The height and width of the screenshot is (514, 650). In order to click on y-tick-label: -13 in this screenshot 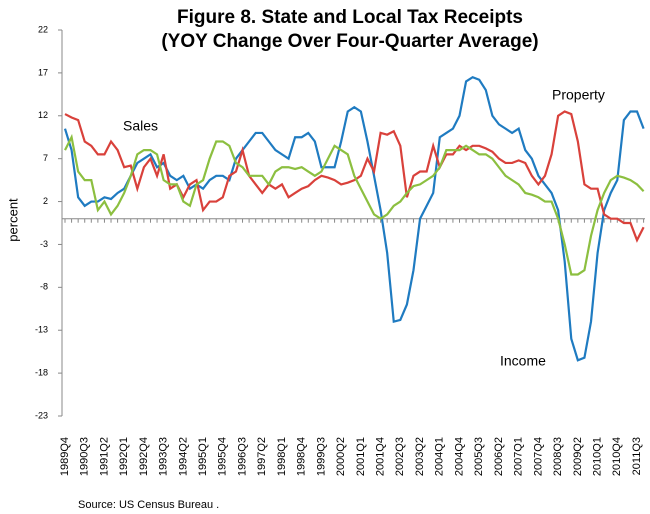, I will do `click(41, 330)`.